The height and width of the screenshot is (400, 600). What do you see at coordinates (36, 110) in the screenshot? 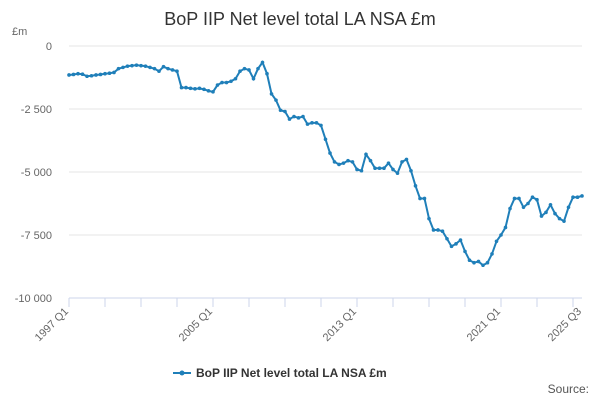
I see `y-tick-label: -2 500` at bounding box center [36, 110].